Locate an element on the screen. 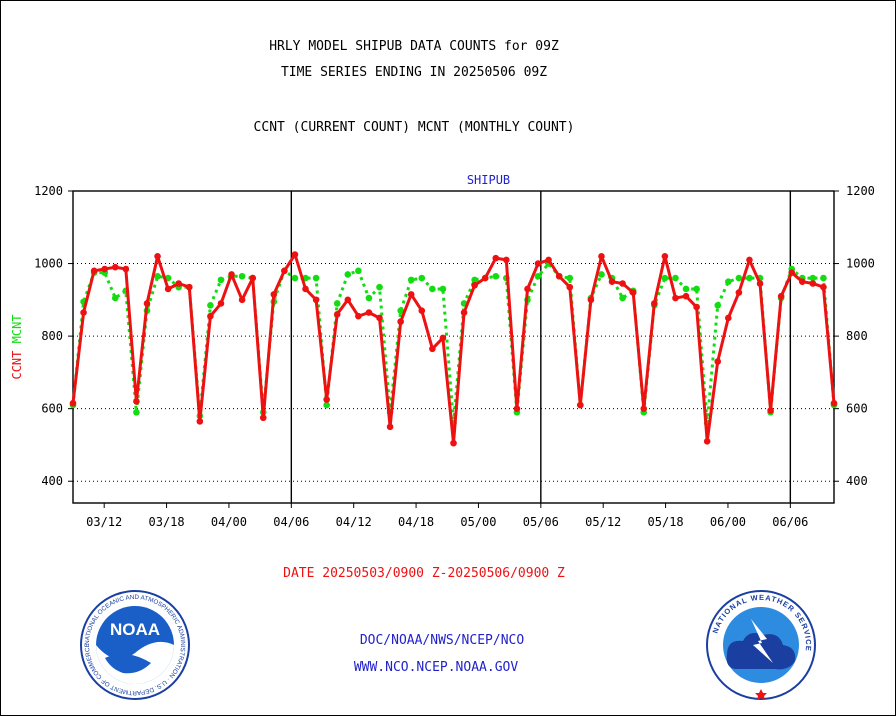  x-tick-label: 05/00 is located at coordinates (478, 522).